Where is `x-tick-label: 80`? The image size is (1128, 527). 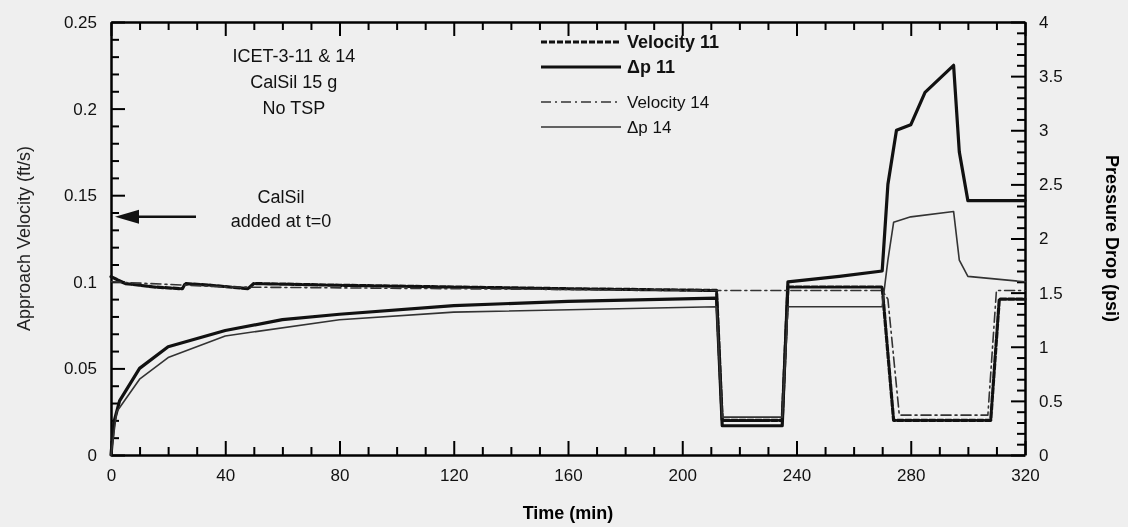 x-tick-label: 80 is located at coordinates (340, 476).